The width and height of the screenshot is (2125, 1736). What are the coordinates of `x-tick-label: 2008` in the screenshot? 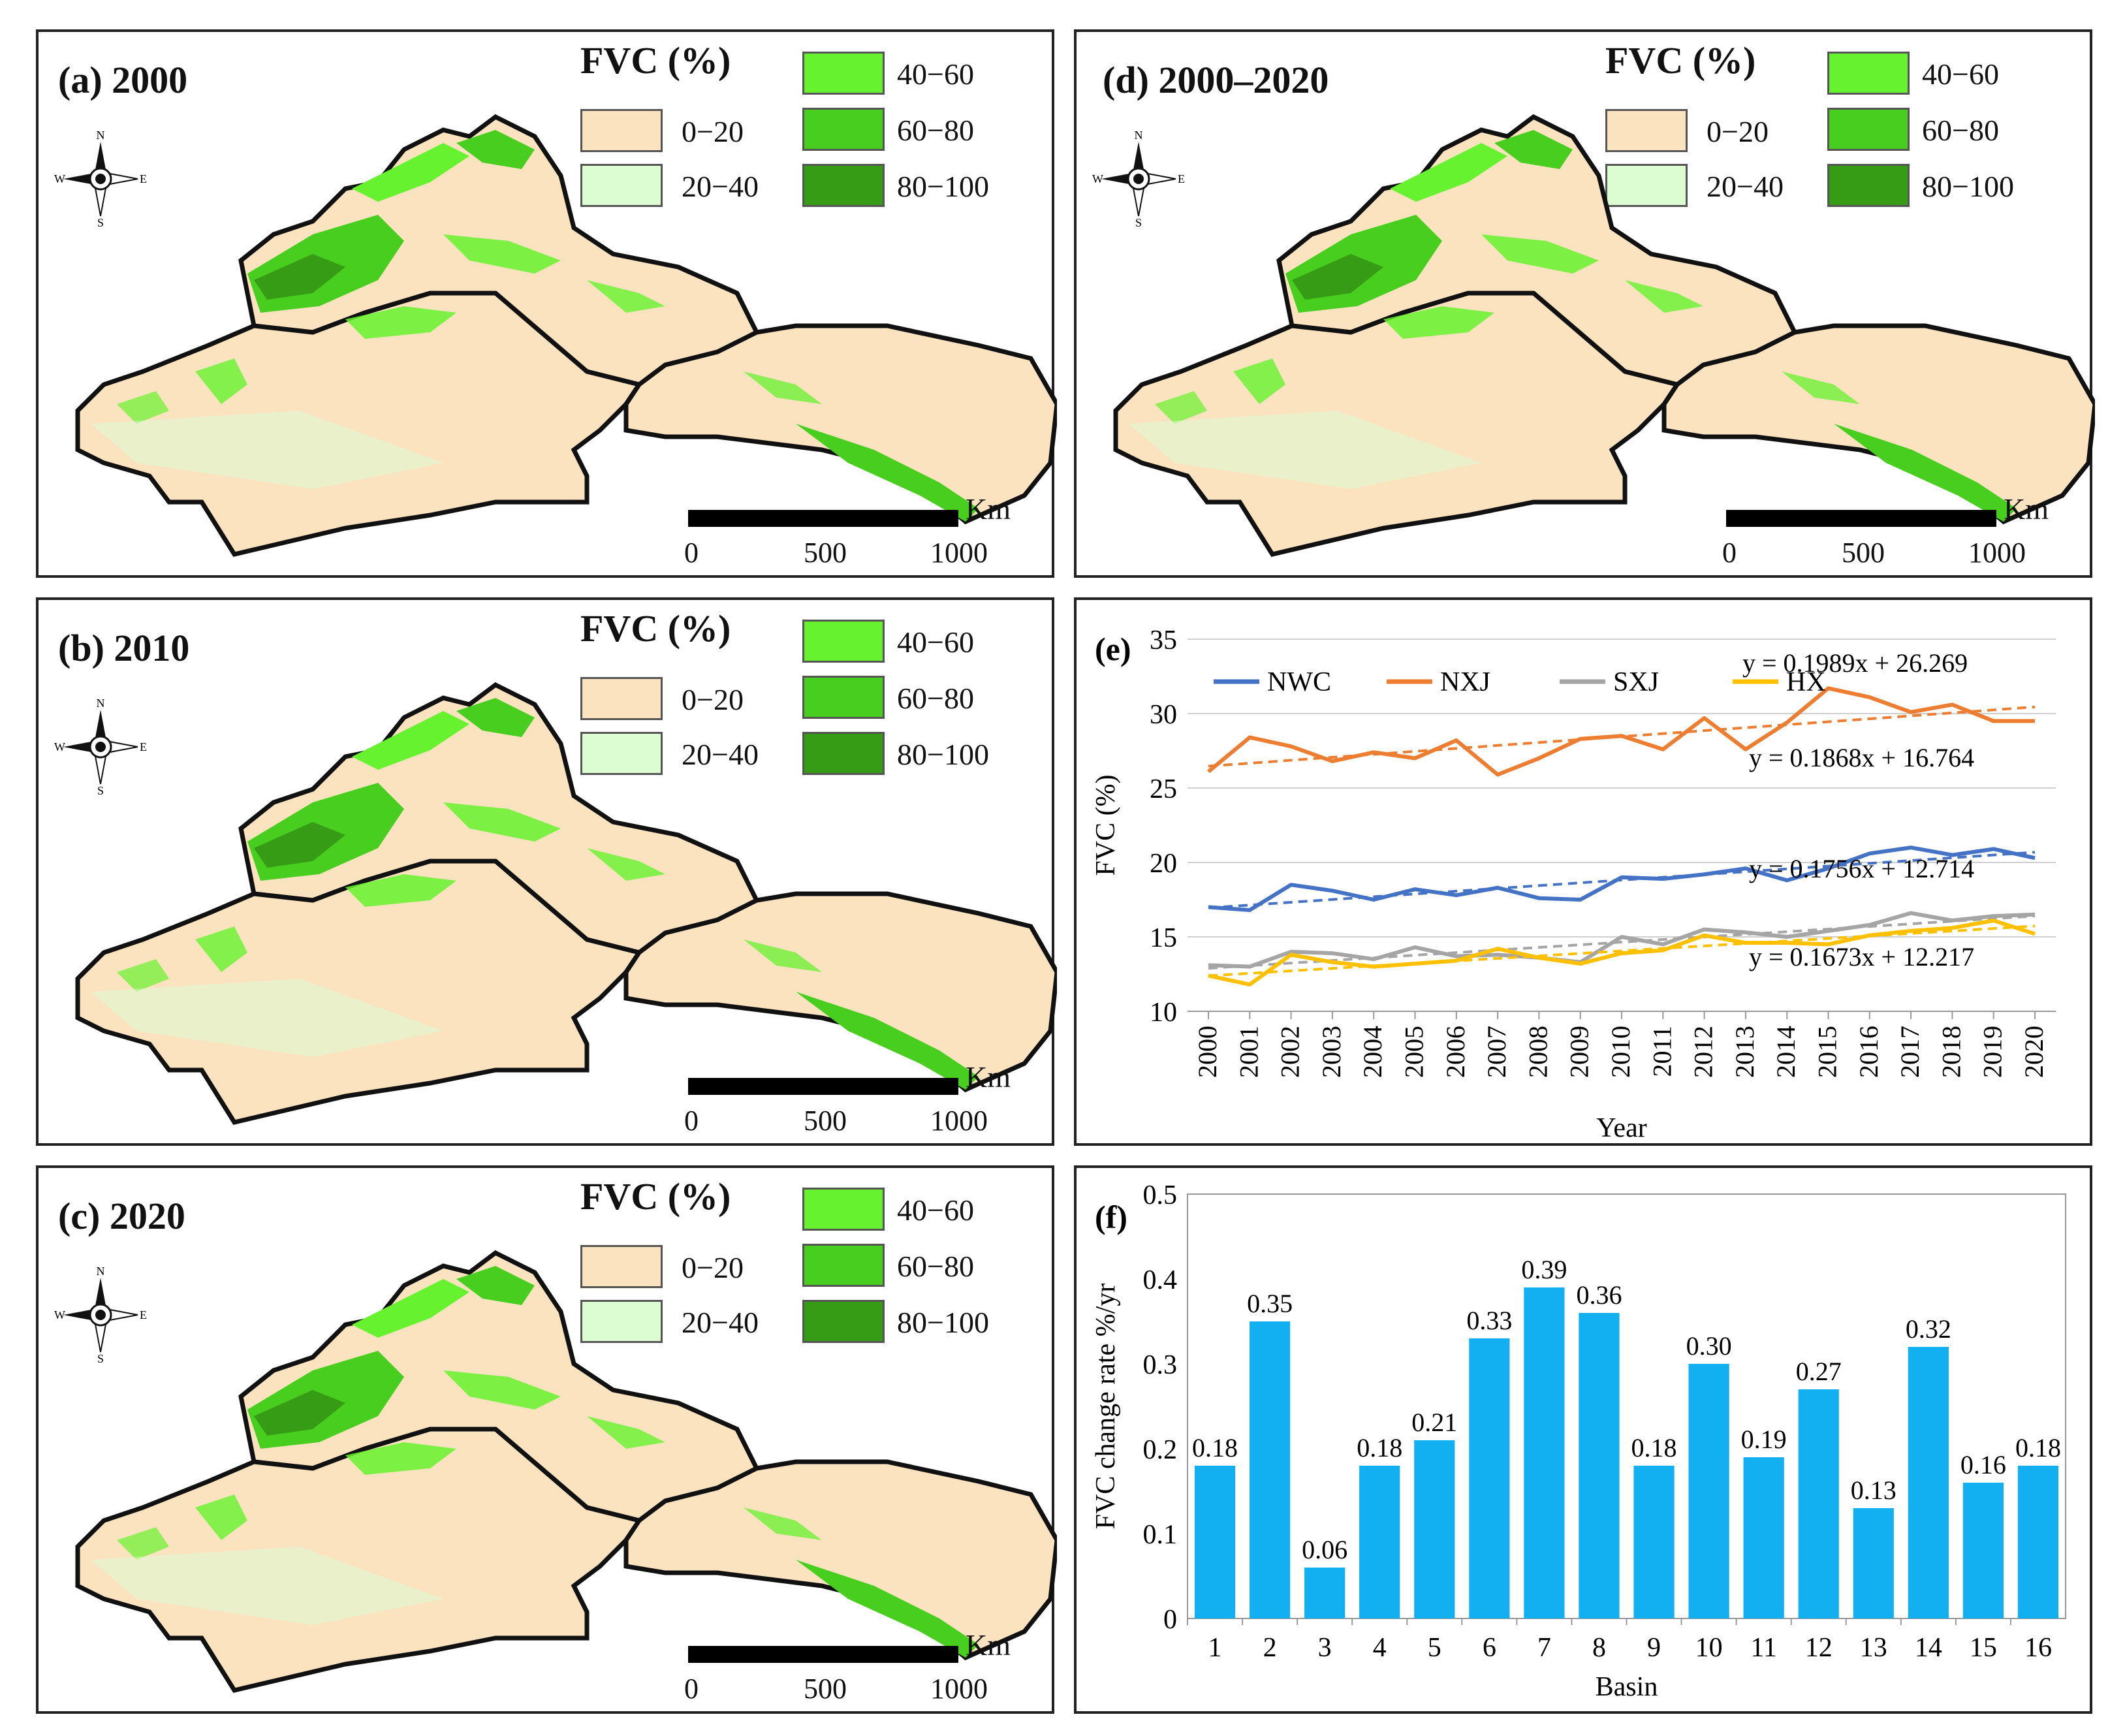 It's located at (1537, 1052).